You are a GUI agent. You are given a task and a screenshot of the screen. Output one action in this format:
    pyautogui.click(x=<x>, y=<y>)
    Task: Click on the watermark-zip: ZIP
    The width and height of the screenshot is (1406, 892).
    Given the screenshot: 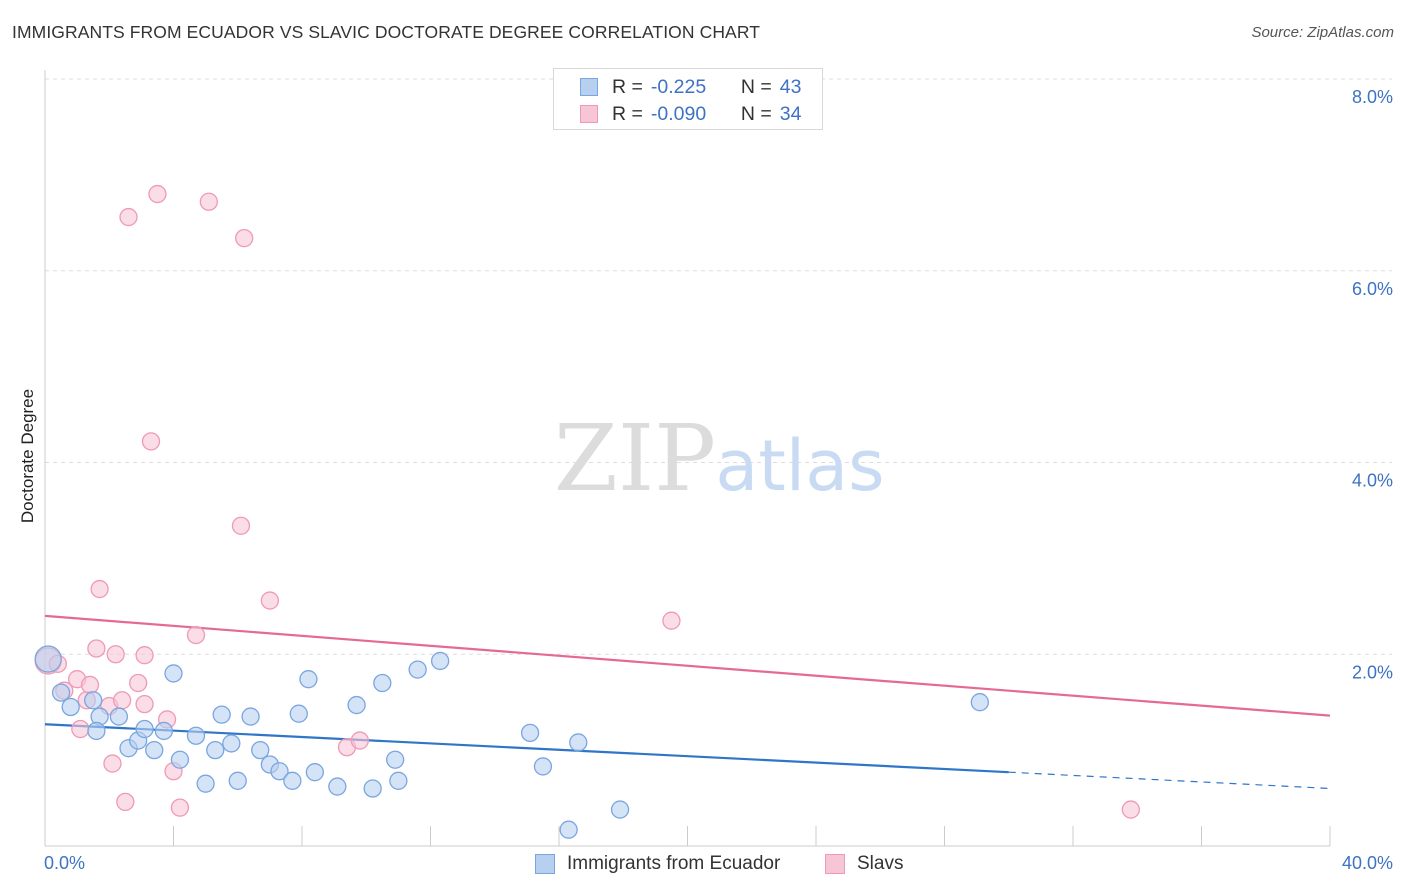 What is the action you would take?
    pyautogui.click(x=635, y=458)
    